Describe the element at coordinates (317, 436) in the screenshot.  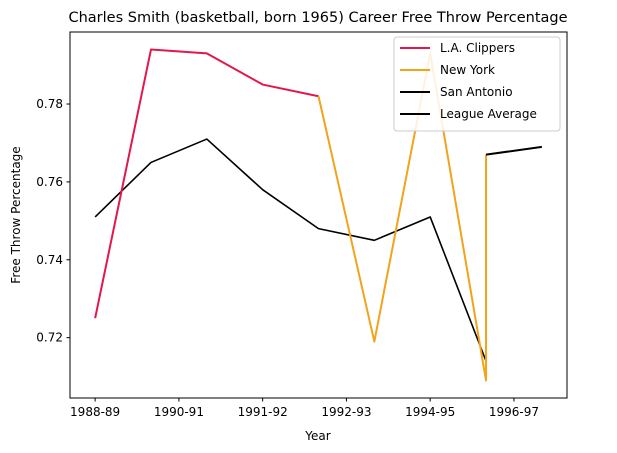
I see `x-axis-label: Year` at that location.